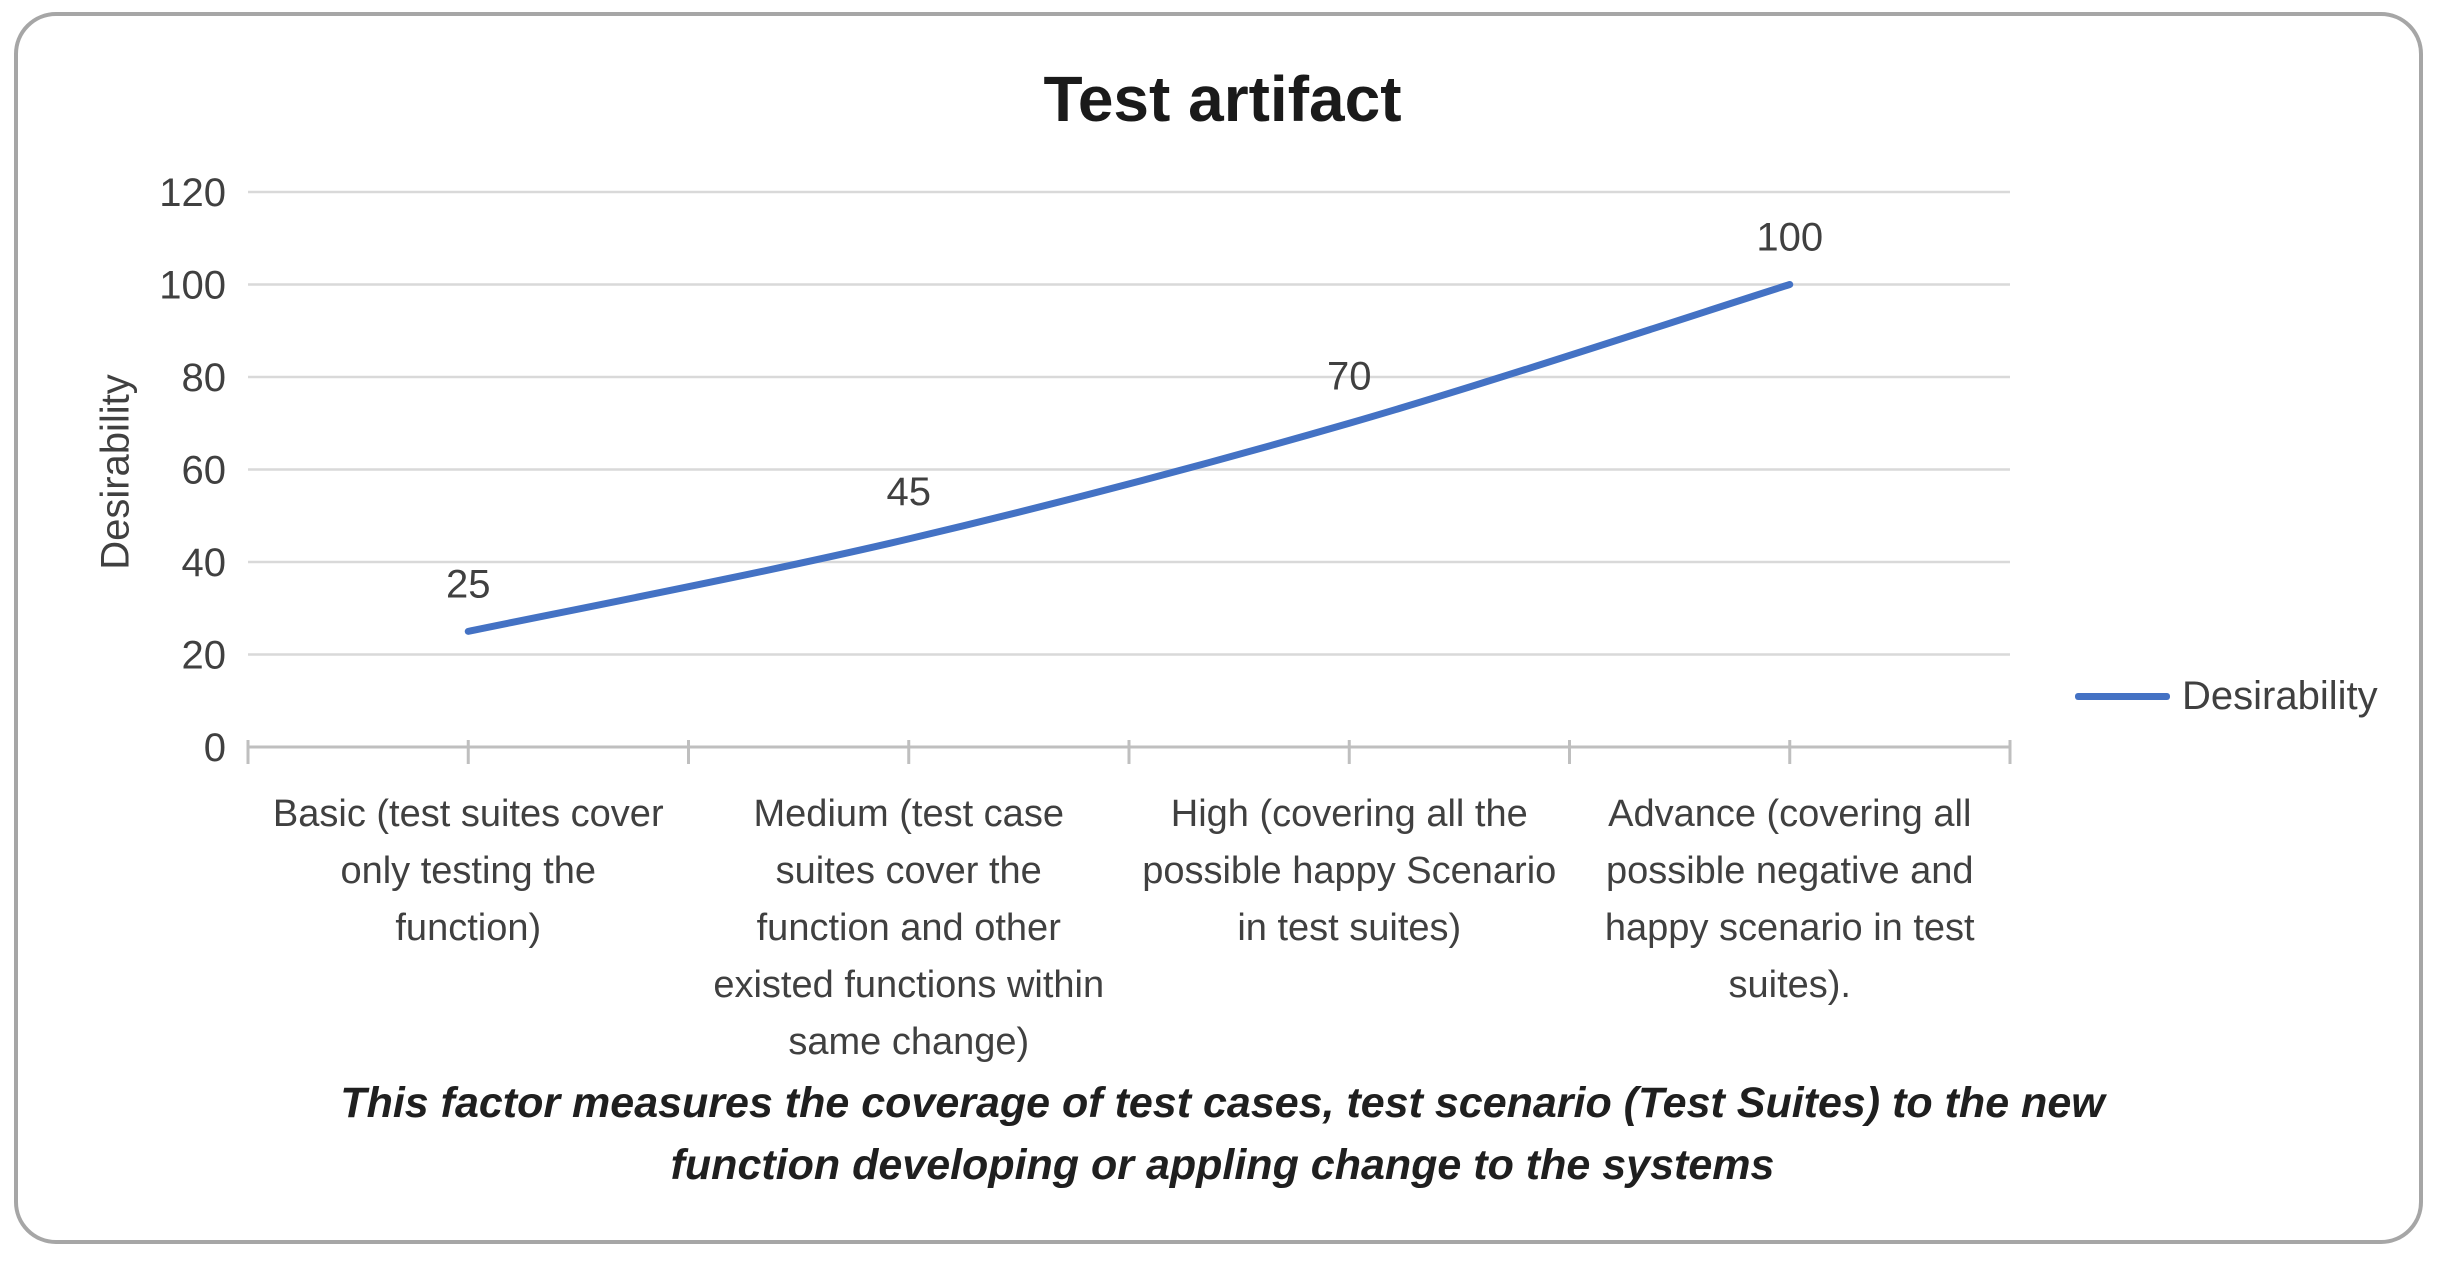  What do you see at coordinates (1789, 238) in the screenshot?
I see `data-label: 100` at bounding box center [1789, 238].